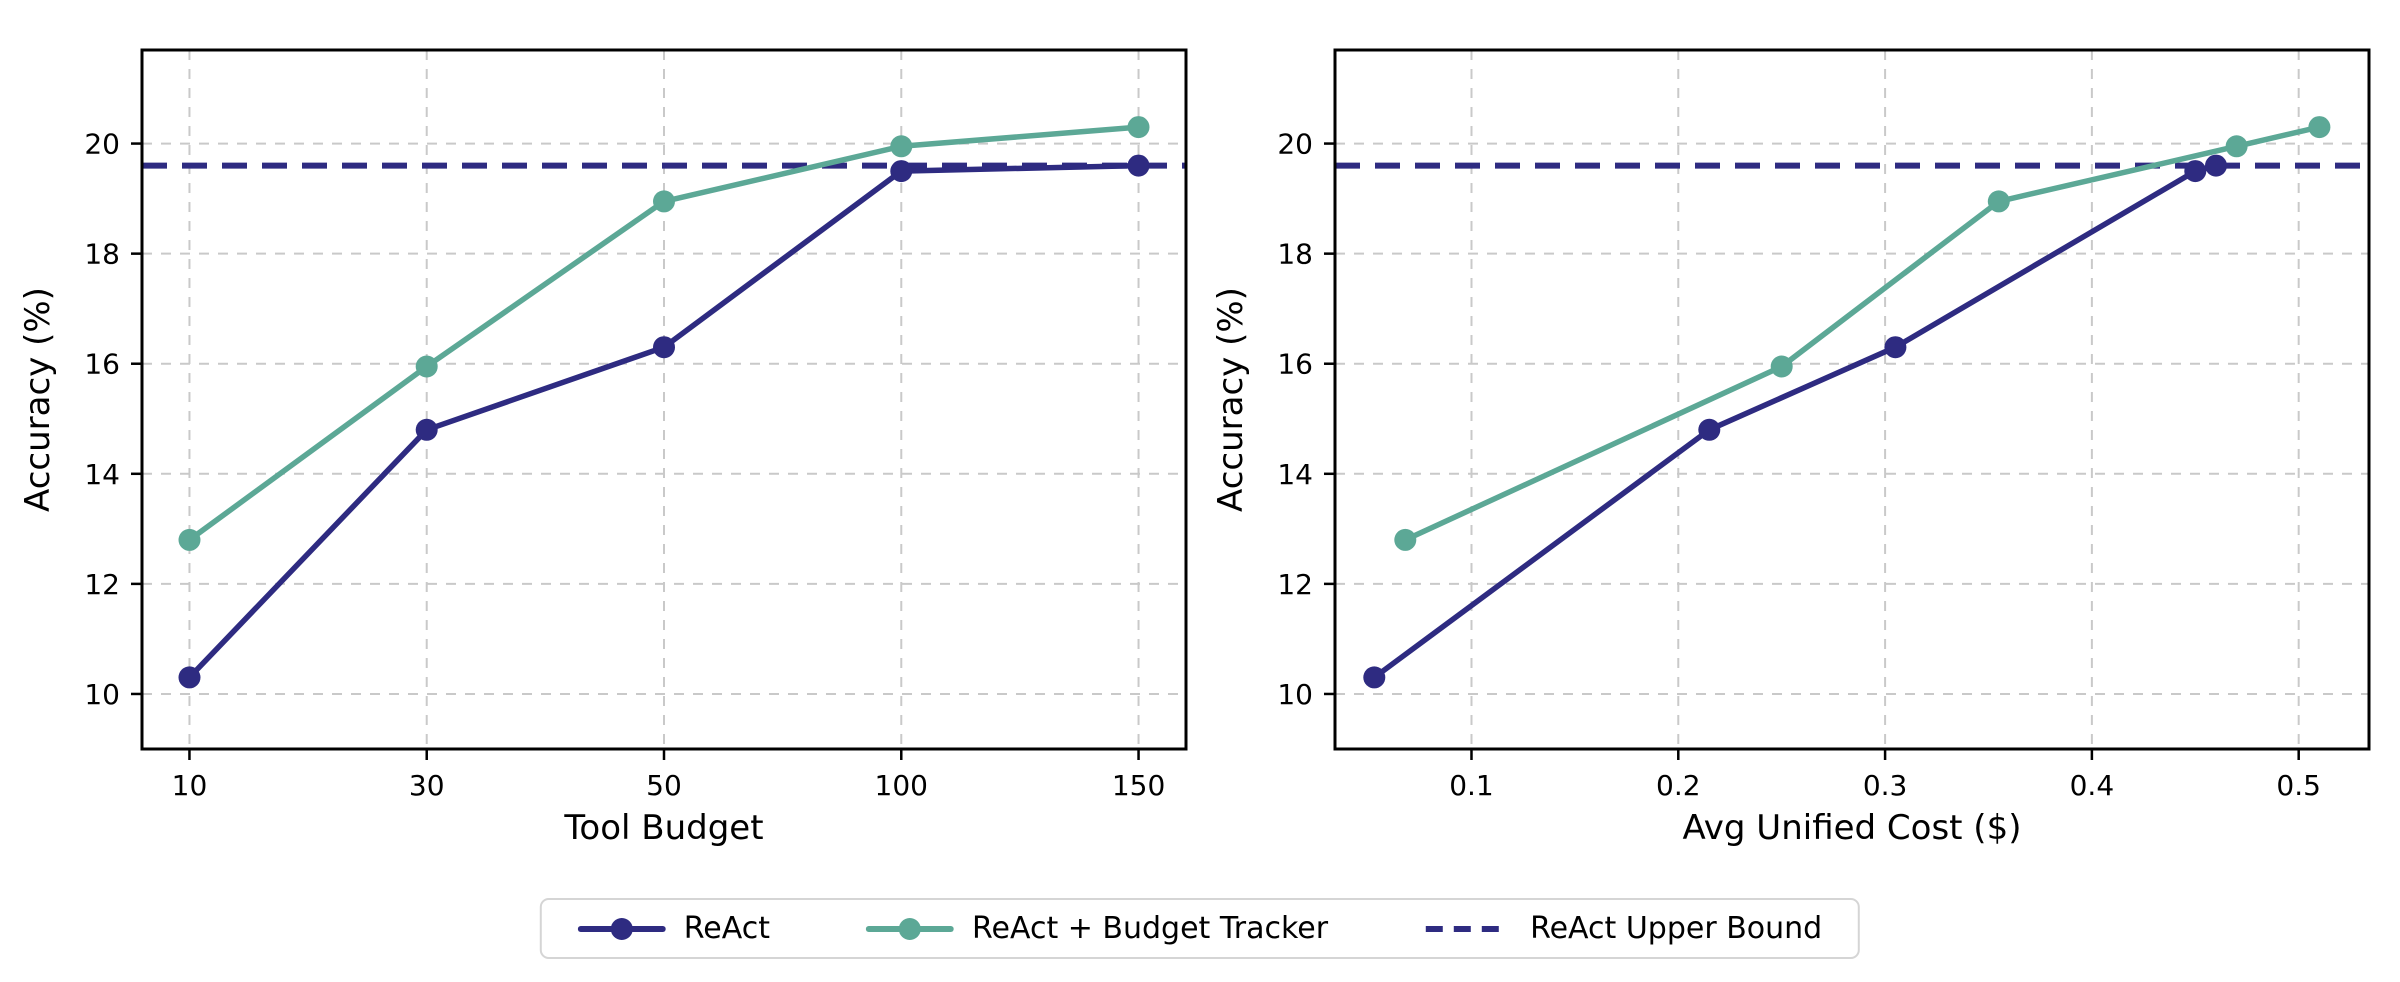  Describe the element at coordinates (1676, 928) in the screenshot. I see `legend-item-label: ReAct Upper Bound` at that location.